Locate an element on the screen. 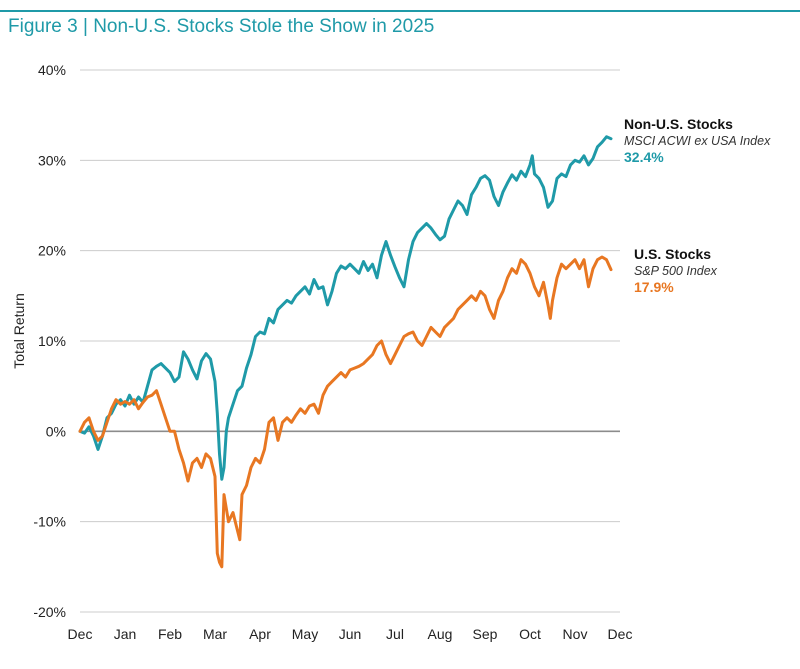 The height and width of the screenshot is (669, 800). x-tick-label: Sep is located at coordinates (485, 634).